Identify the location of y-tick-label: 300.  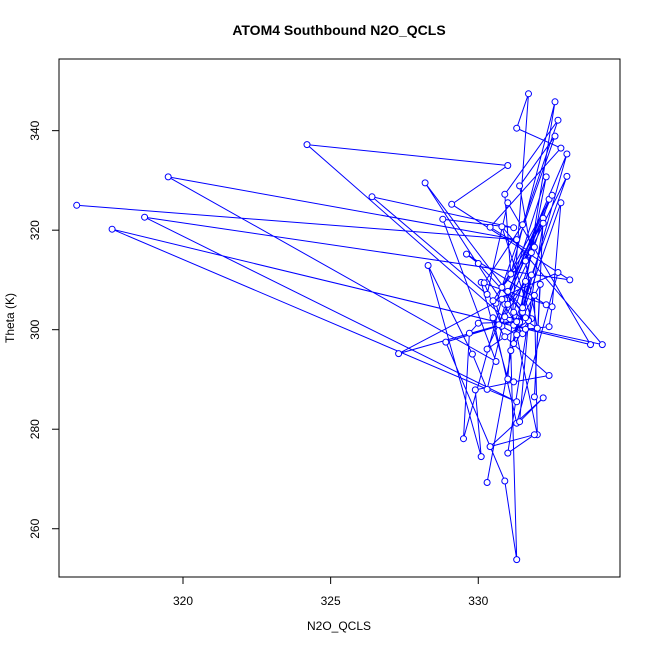
(35, 329).